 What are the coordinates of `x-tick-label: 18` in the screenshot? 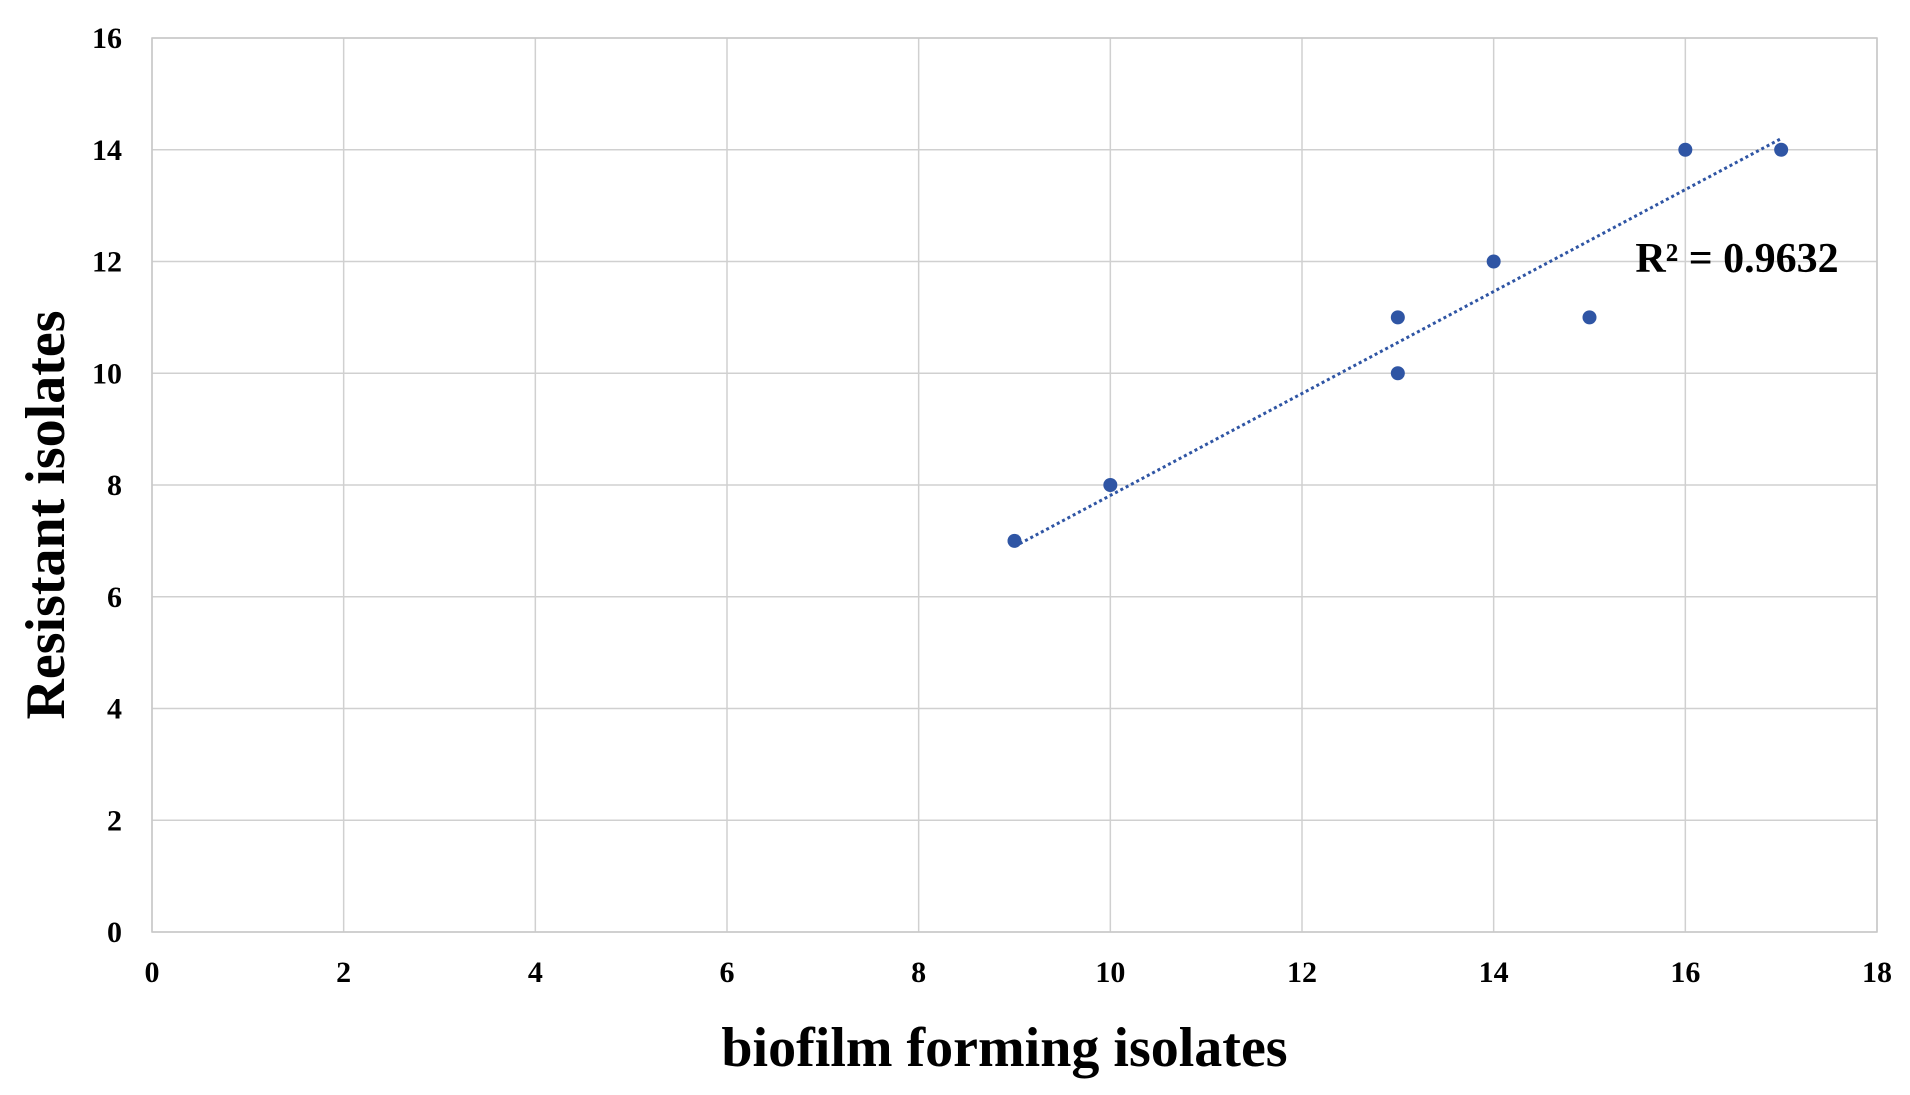 It's located at (1877, 972).